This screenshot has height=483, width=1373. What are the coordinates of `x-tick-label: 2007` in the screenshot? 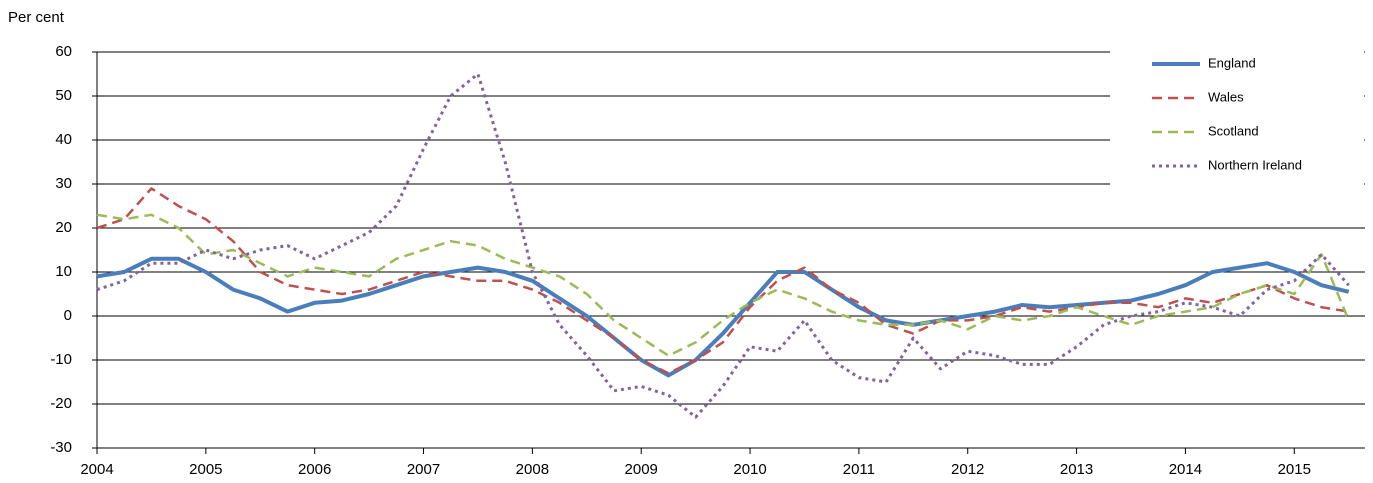 It's located at (423, 469).